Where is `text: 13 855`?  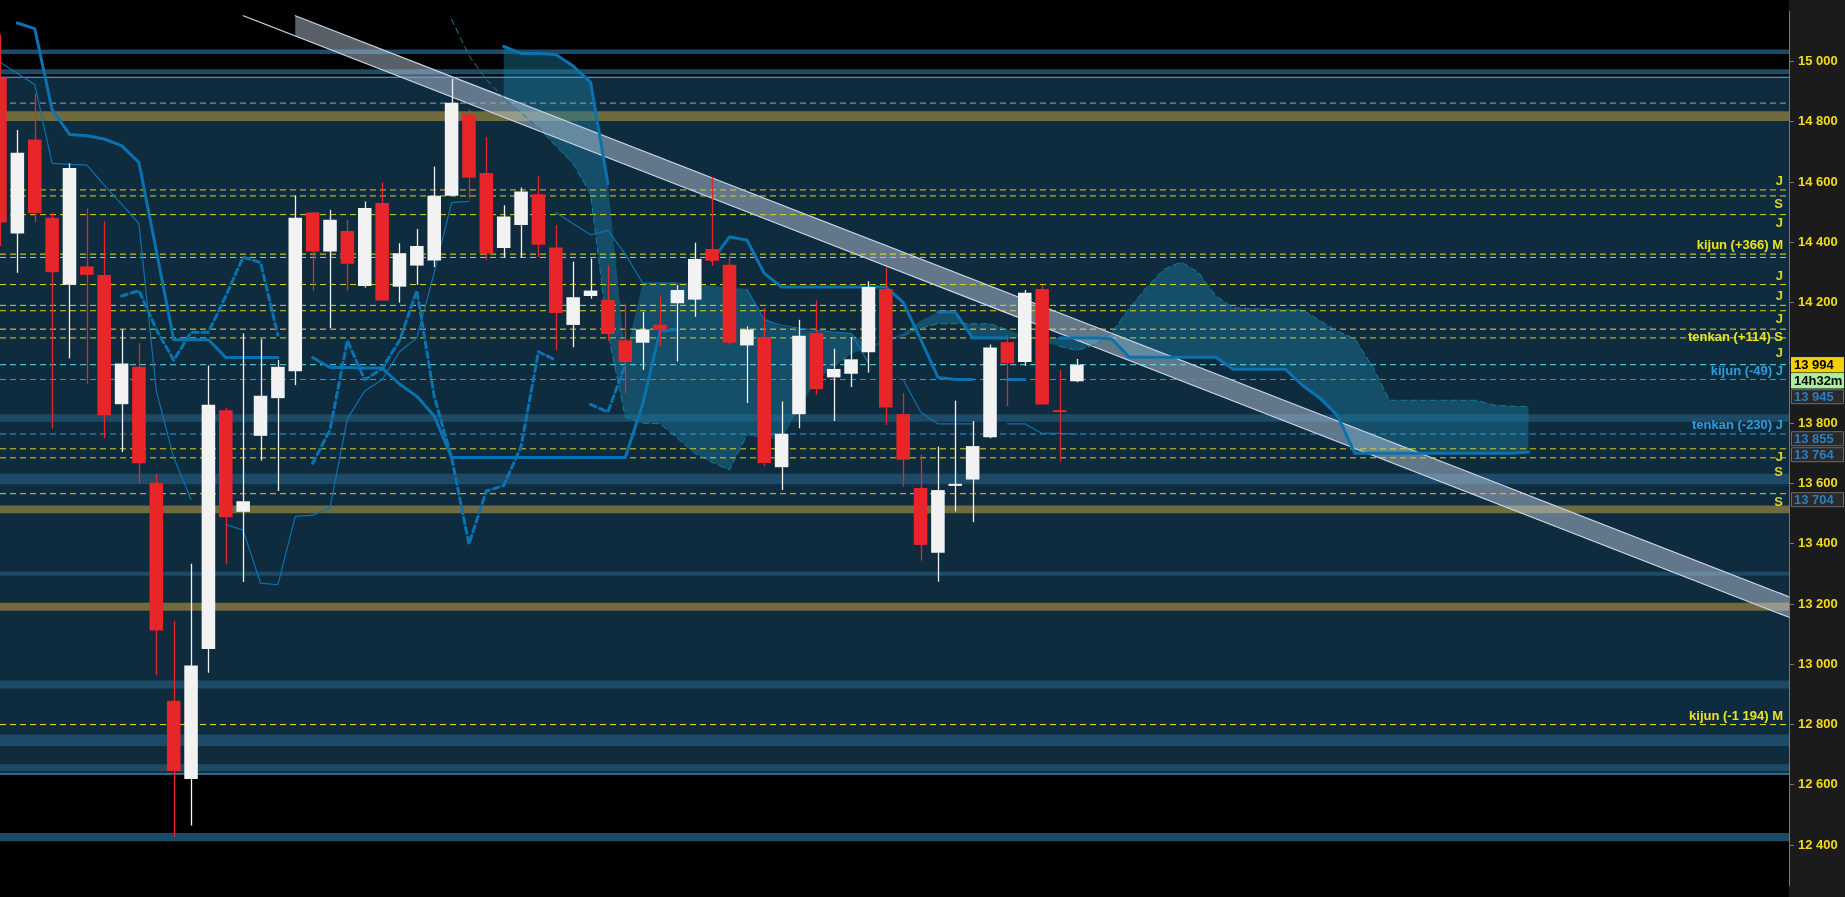 text: 13 855 is located at coordinates (1814, 438).